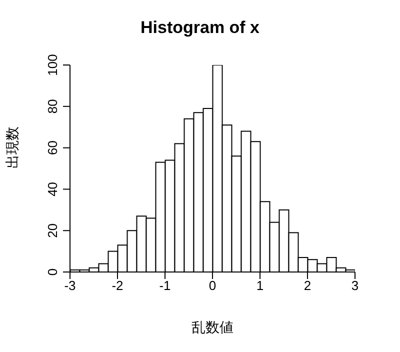 The image size is (400, 352). Describe the element at coordinates (165, 286) in the screenshot. I see `x-tick-label: -1` at that location.